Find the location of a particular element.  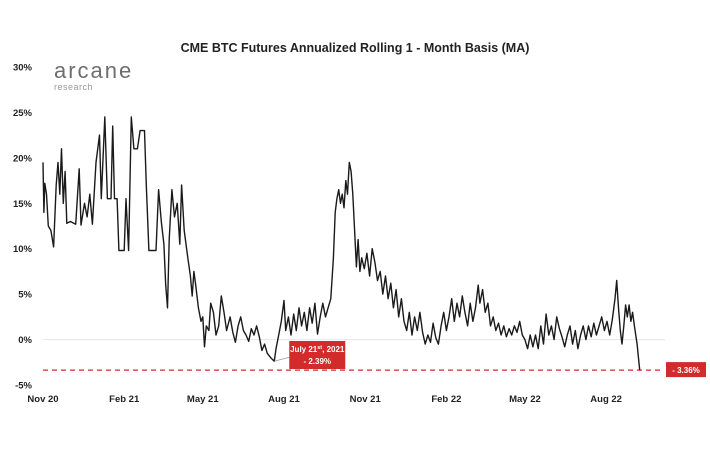

logo-sub: research is located at coordinates (74, 87).